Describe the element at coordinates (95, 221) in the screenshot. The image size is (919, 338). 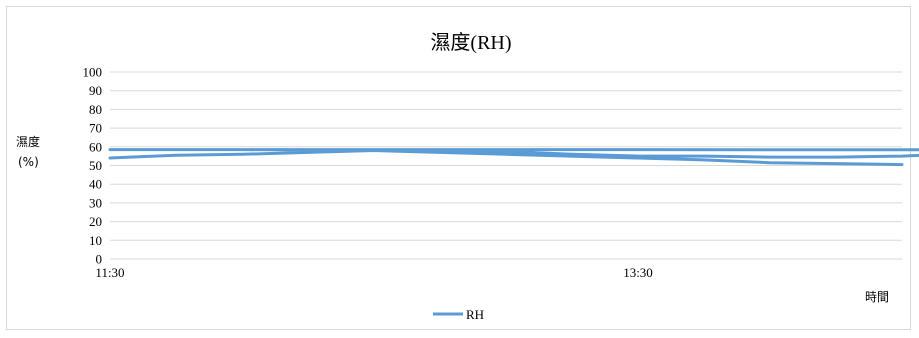
I see `y-tick-label: 20` at that location.